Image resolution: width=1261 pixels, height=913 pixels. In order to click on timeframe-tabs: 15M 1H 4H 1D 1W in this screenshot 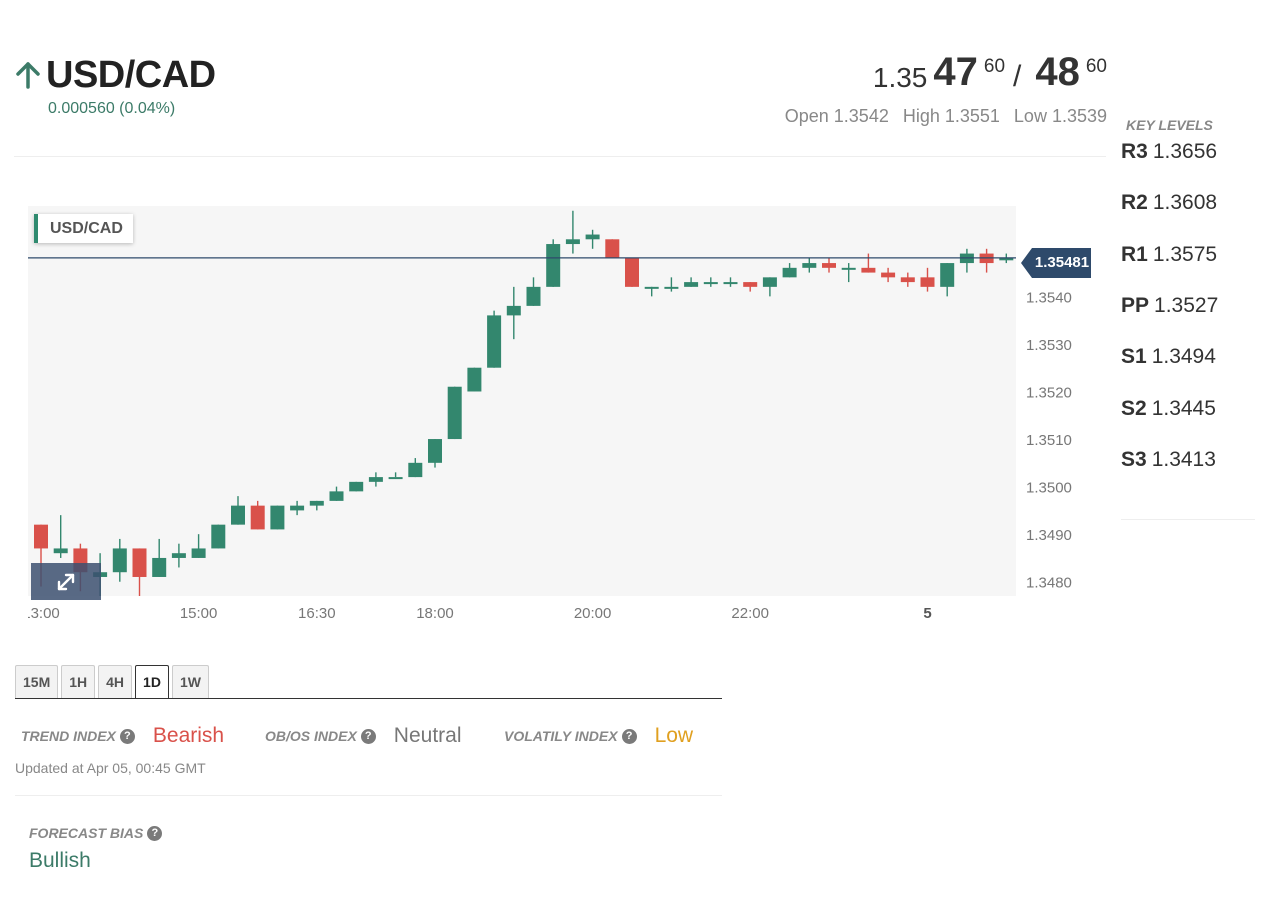, I will do `click(112, 681)`.